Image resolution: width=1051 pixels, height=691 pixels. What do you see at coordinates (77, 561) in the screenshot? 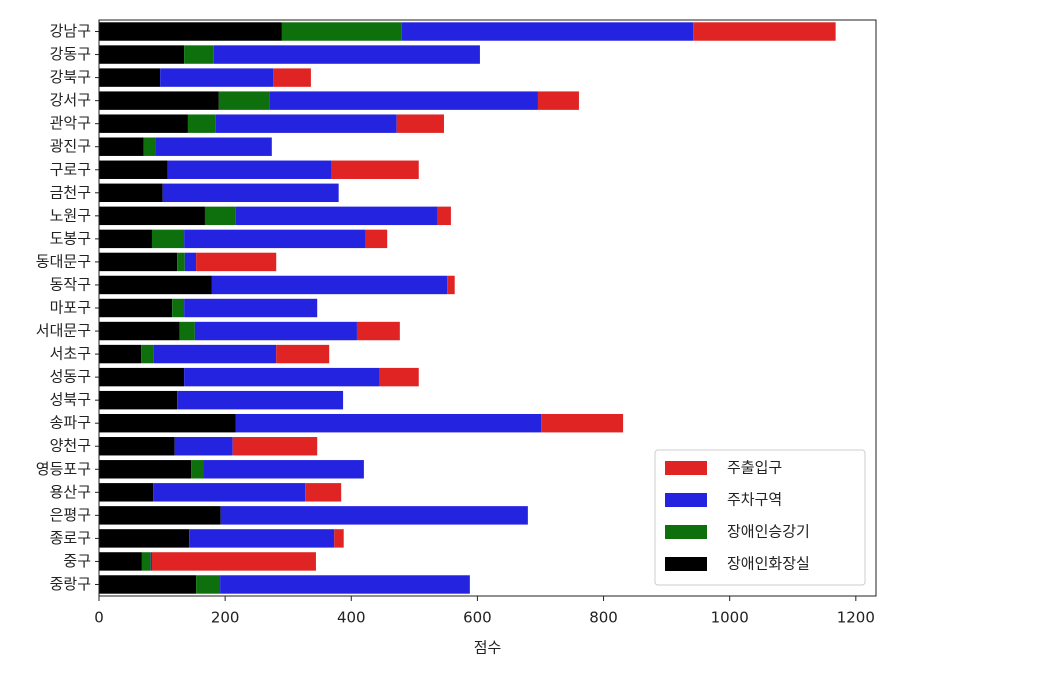
I see `y-tick-label: 중구` at bounding box center [77, 561].